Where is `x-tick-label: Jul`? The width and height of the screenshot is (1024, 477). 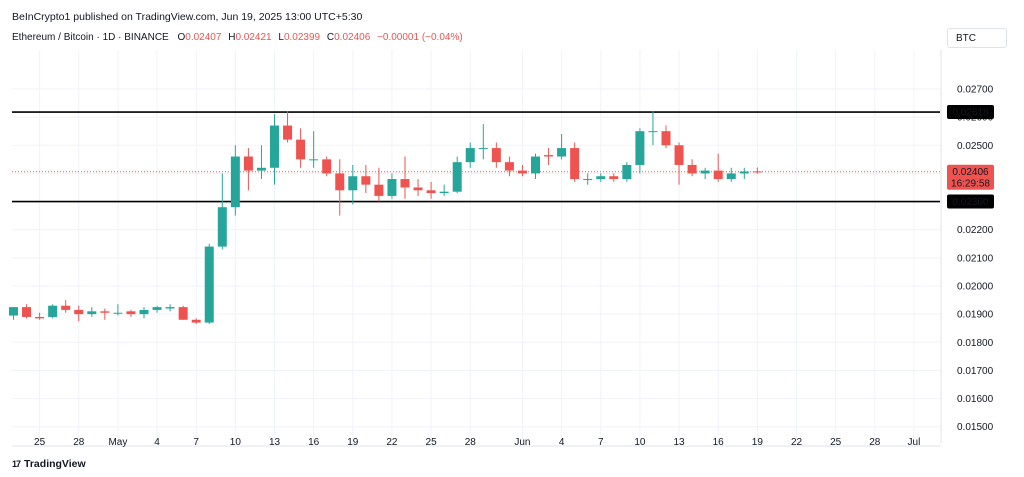
x-tick-label: Jul is located at coordinates (914, 442).